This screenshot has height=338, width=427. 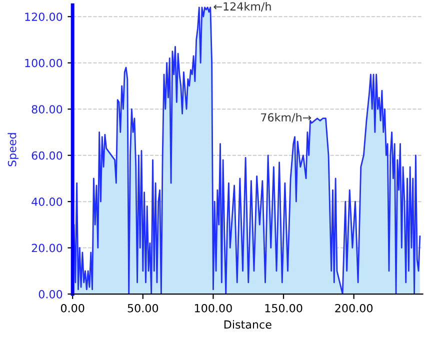 I want to click on y-axis-title: Speed, so click(x=13, y=149).